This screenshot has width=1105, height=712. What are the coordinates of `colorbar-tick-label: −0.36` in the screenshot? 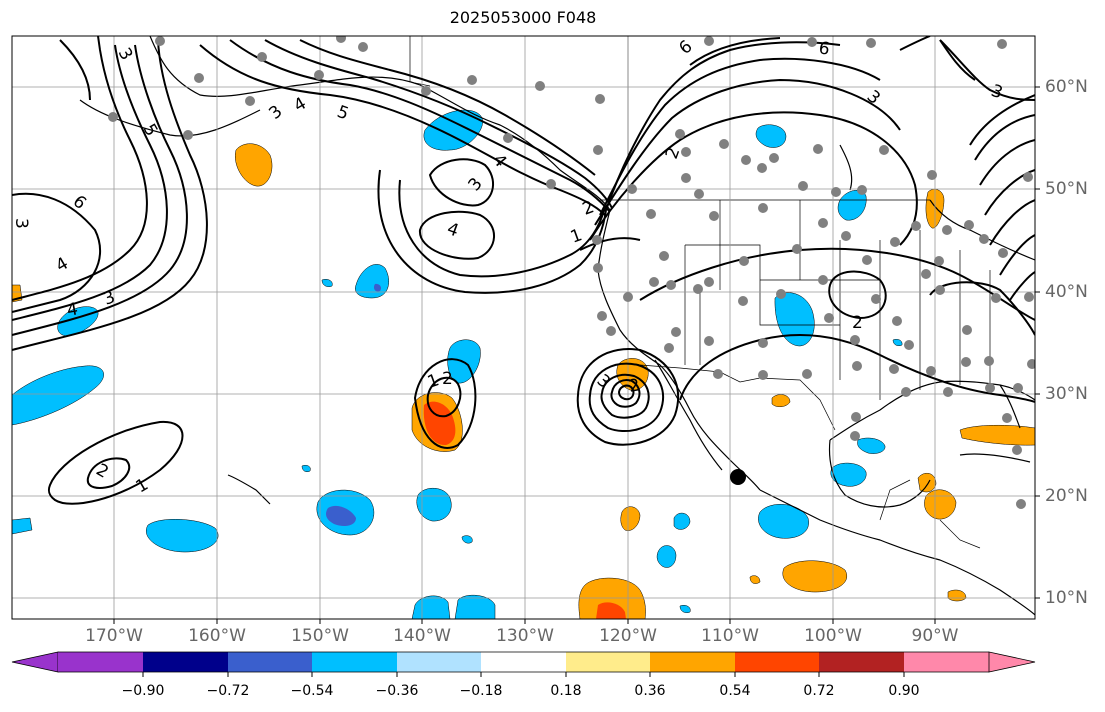 It's located at (397, 691).